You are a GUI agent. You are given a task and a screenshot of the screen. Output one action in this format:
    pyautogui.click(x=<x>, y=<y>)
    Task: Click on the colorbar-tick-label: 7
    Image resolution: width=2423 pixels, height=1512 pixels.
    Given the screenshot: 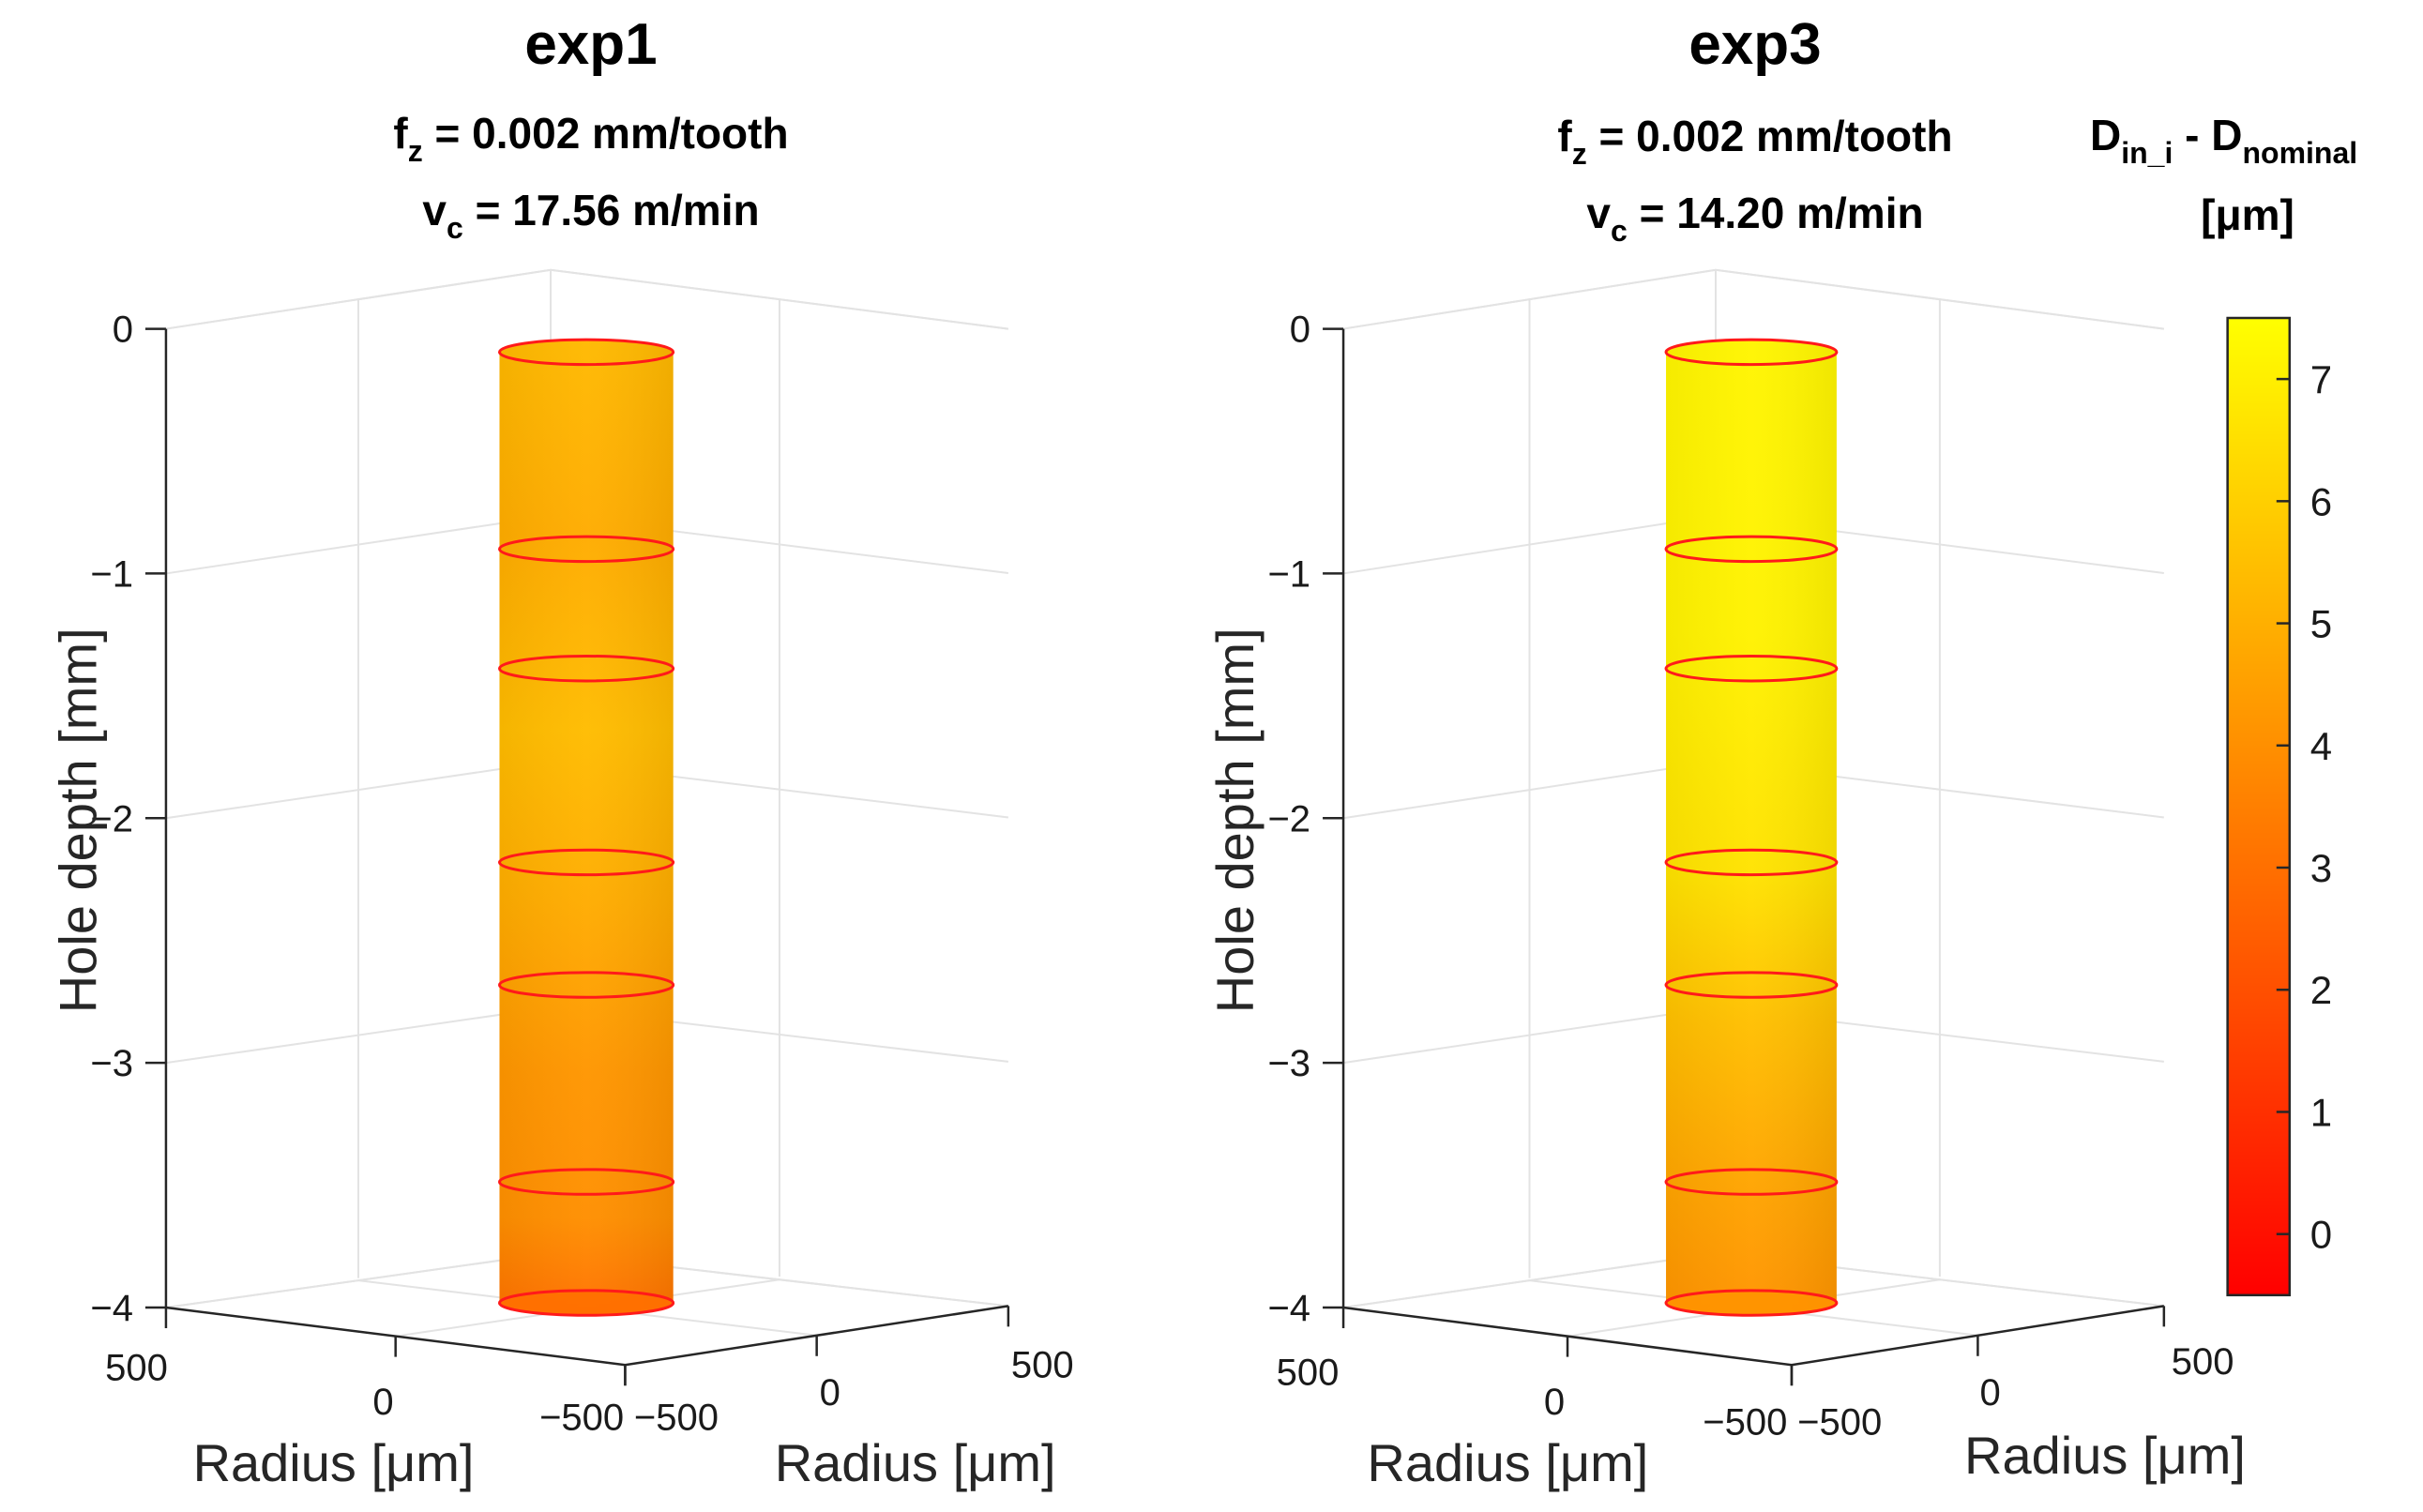 What is the action you would take?
    pyautogui.click(x=2321, y=379)
    